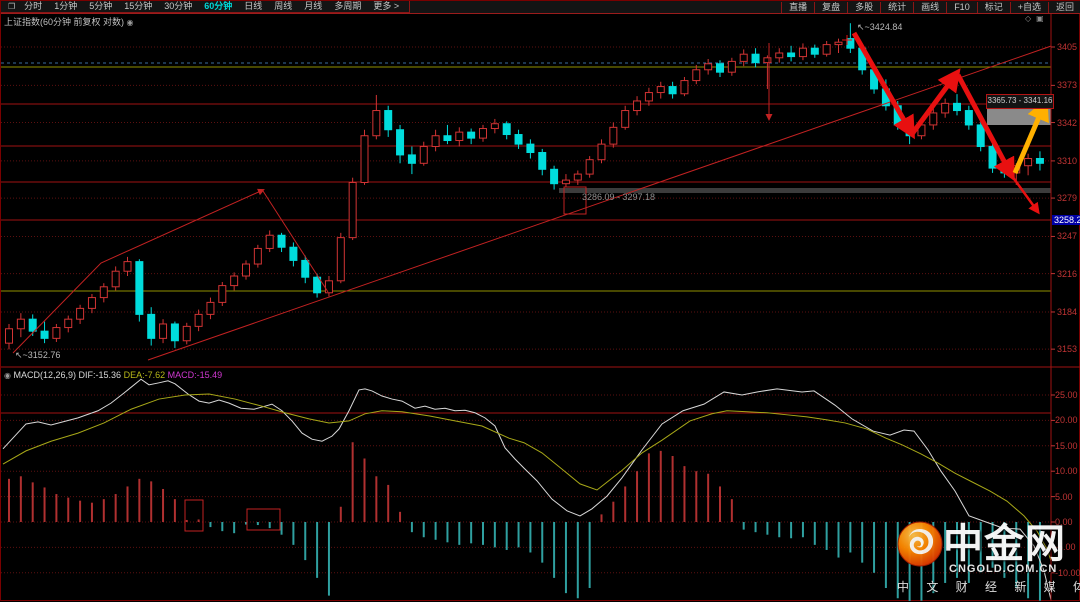 This screenshot has width=1080, height=602. What do you see at coordinates (993, 7) in the screenshot?
I see `toolbar-button-6: 标记` at bounding box center [993, 7].